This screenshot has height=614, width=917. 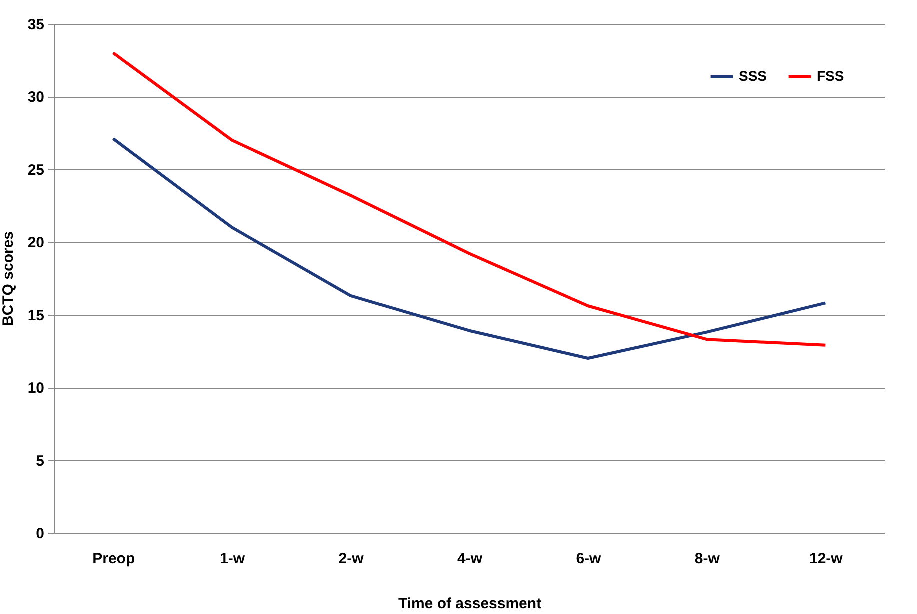 What do you see at coordinates (470, 559) in the screenshot?
I see `x-tick-label: 4-w` at bounding box center [470, 559].